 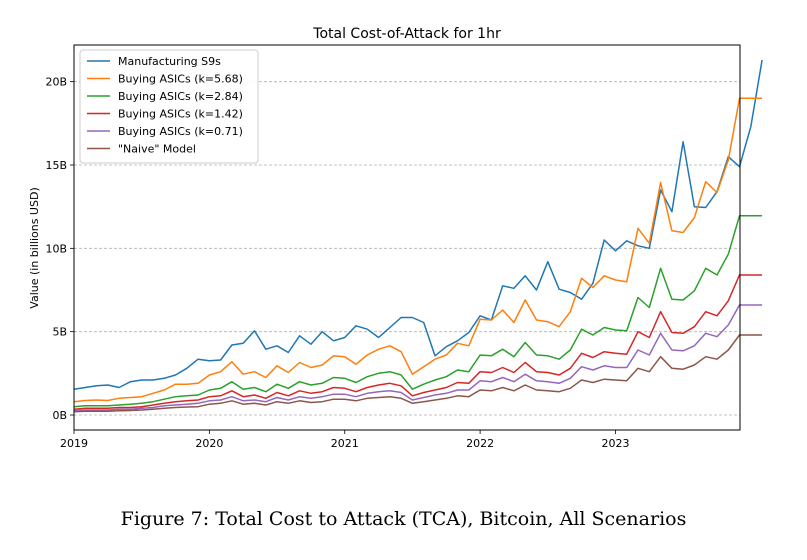 I want to click on y-tick-label: 20B, so click(x=56, y=82).